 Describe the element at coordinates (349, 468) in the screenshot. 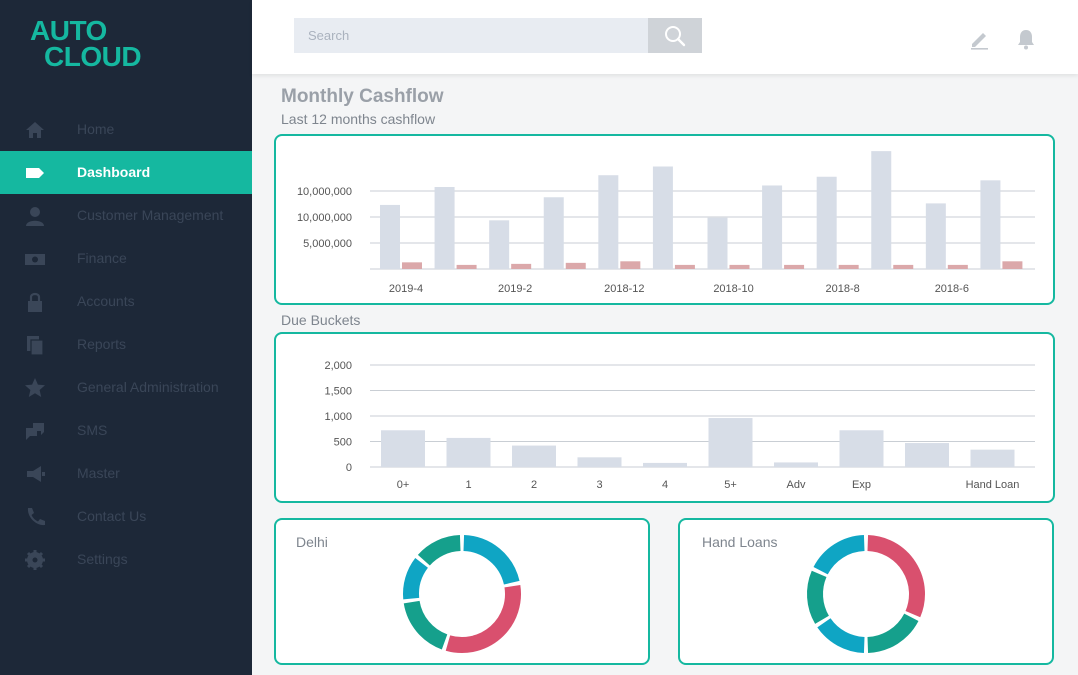

I see `y-tick-label: 0` at that location.